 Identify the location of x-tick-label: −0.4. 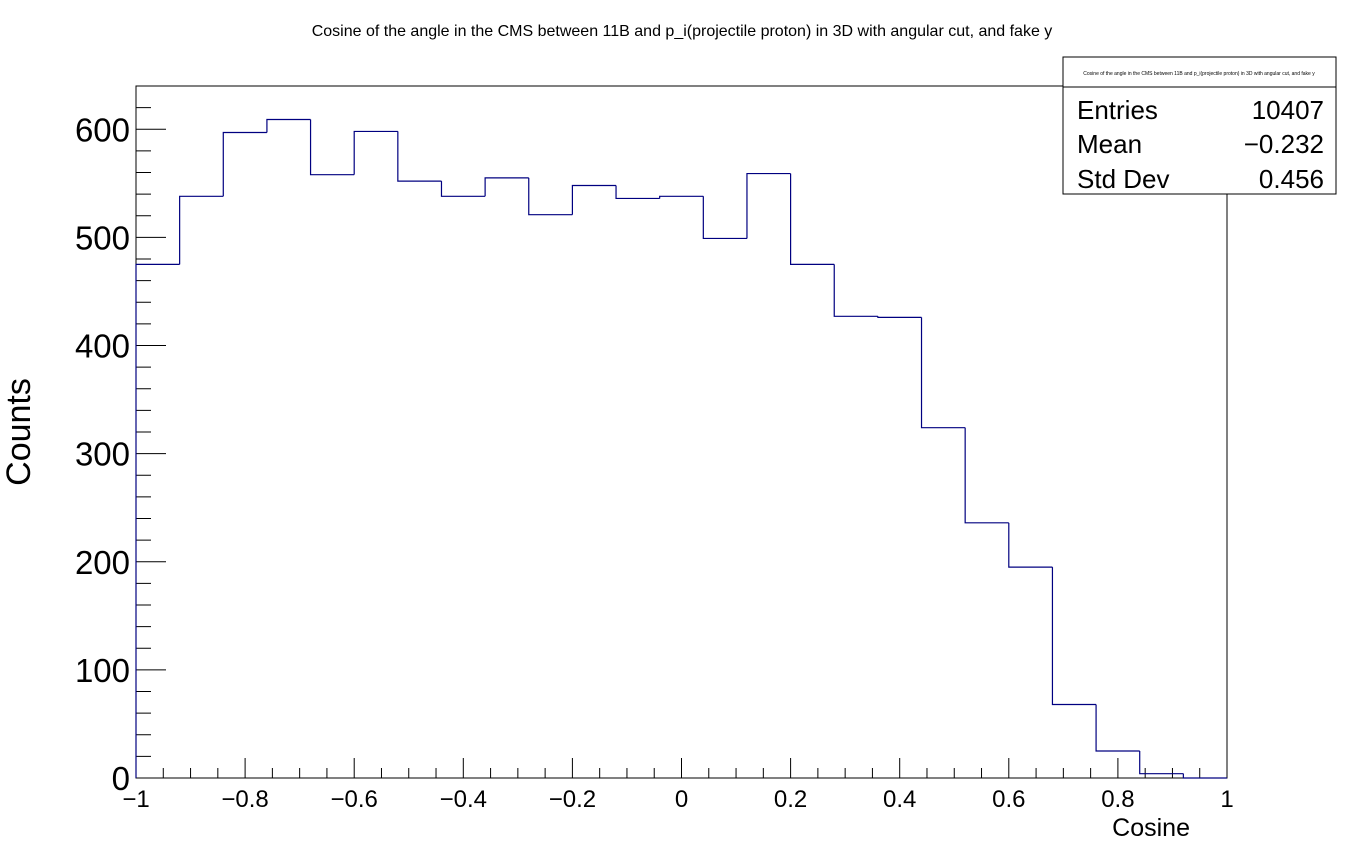
(463, 799).